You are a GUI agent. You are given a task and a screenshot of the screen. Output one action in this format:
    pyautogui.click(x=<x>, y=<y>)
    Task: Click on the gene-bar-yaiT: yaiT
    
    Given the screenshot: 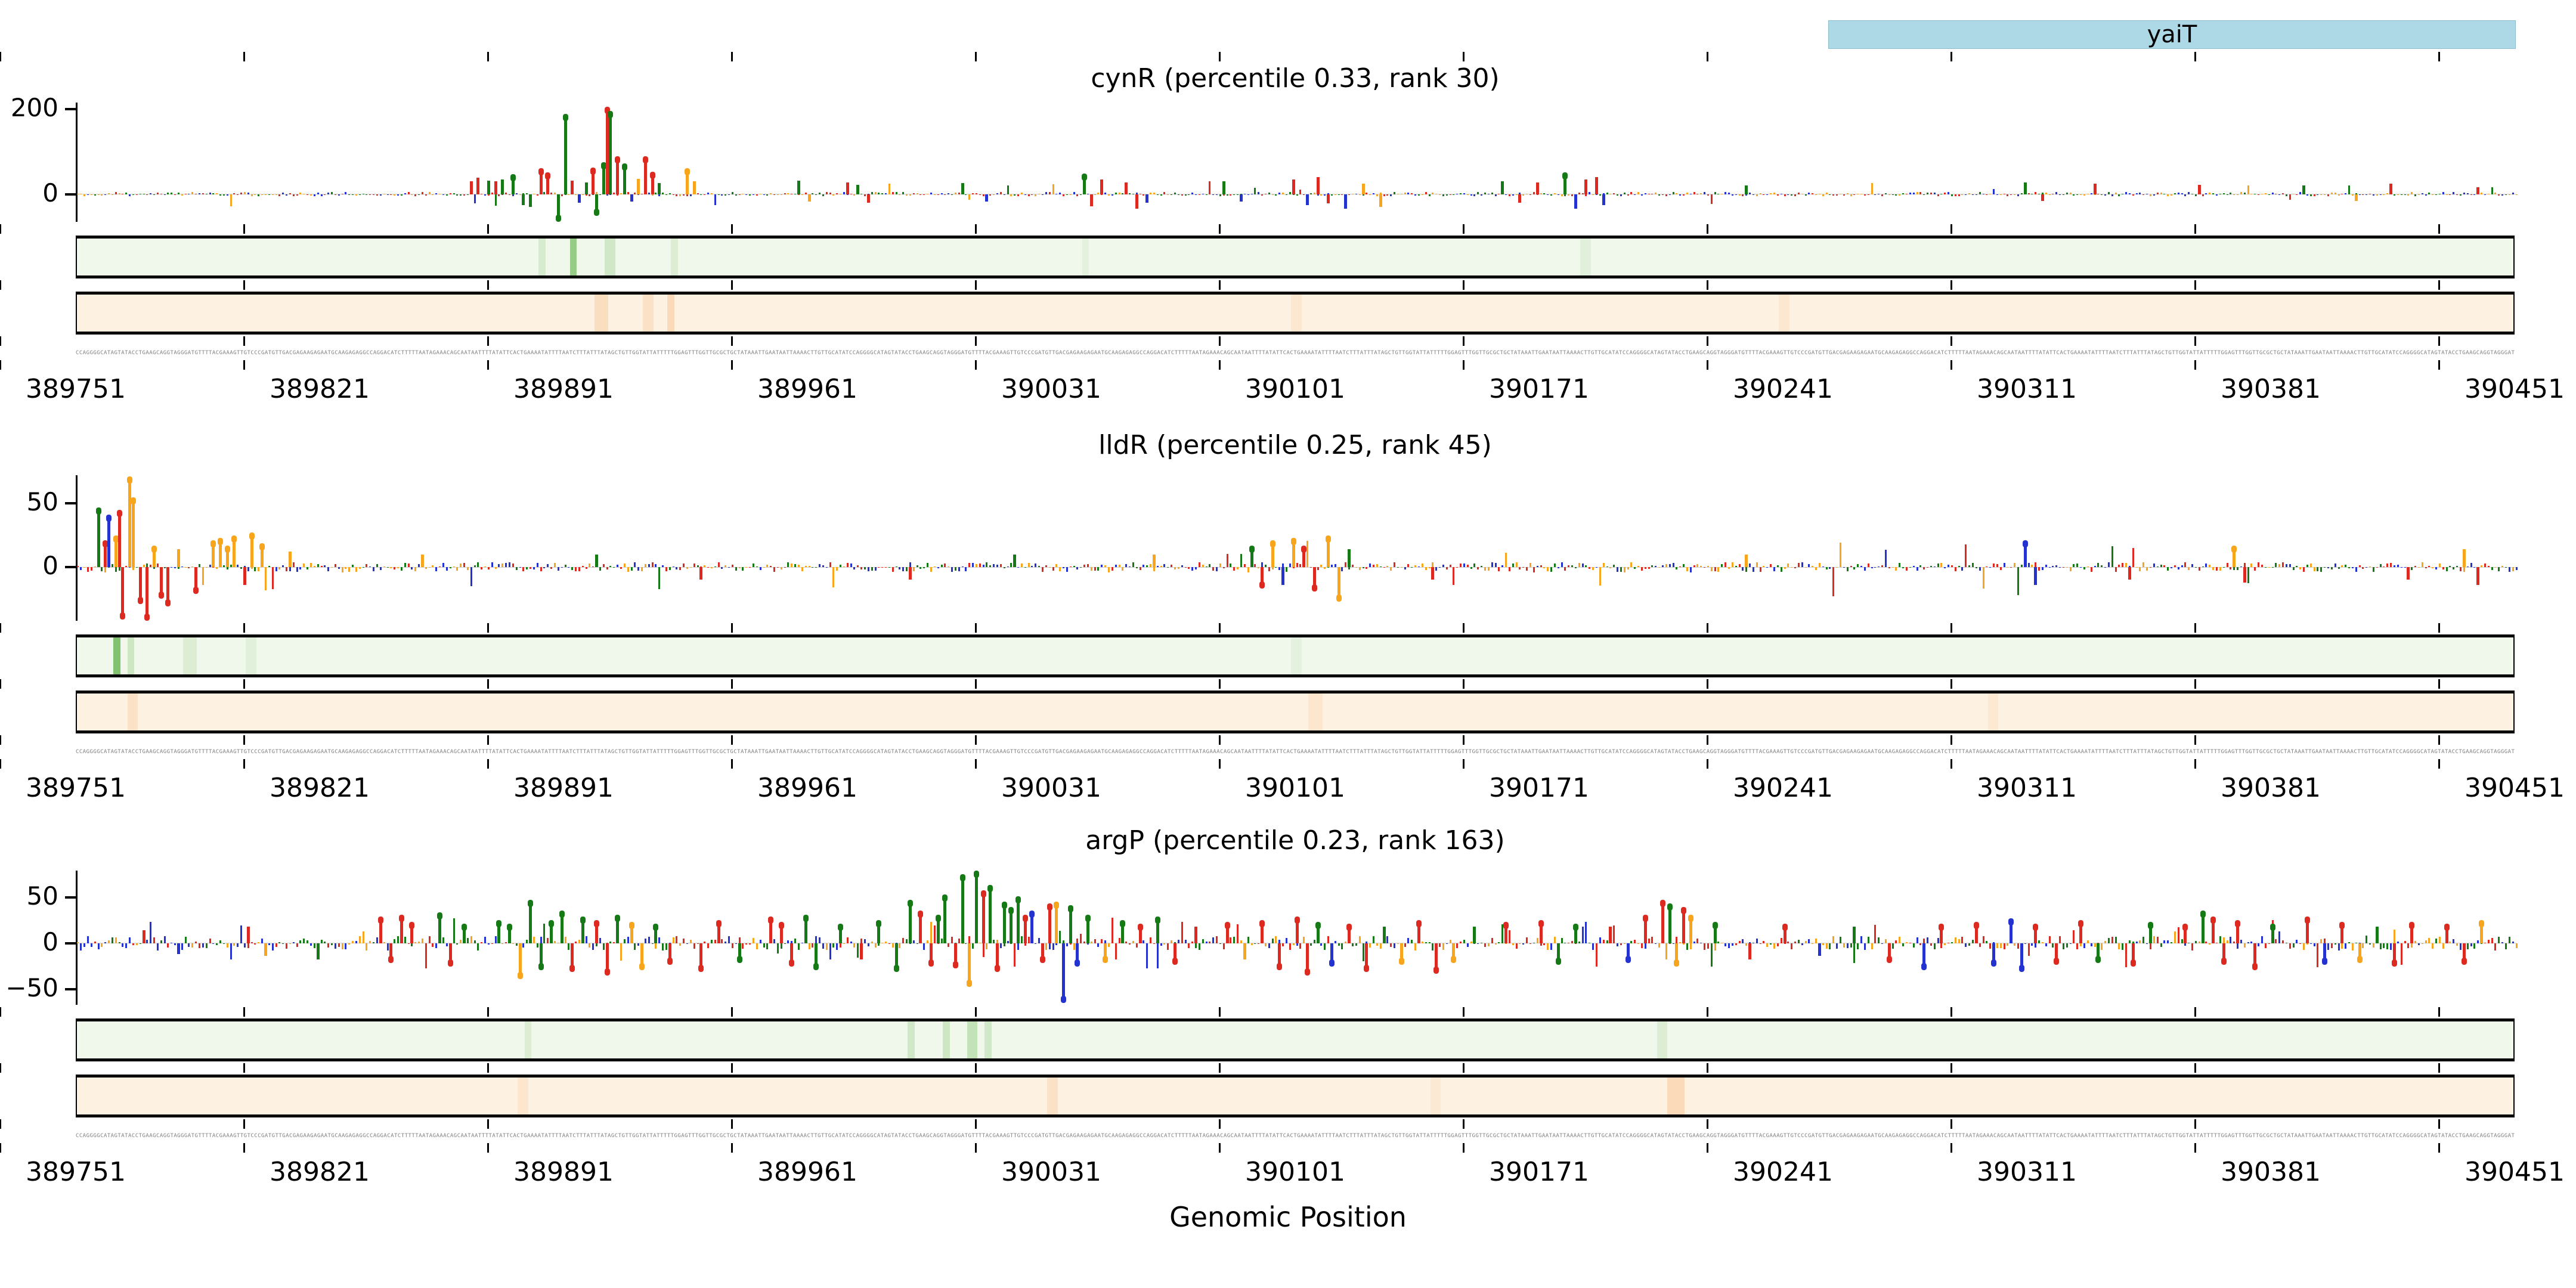 What is the action you would take?
    pyautogui.click(x=2172, y=35)
    